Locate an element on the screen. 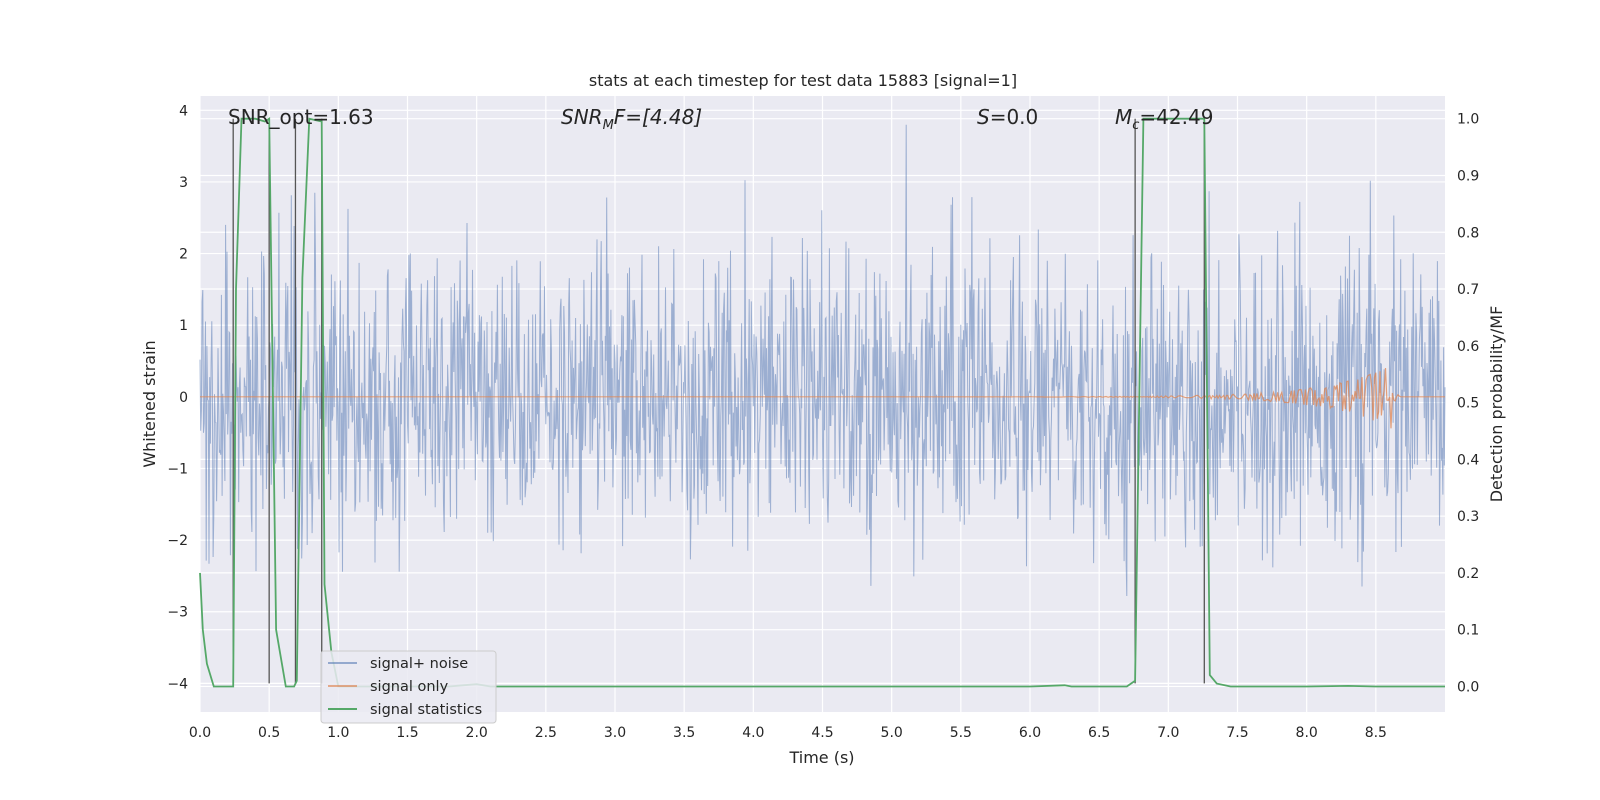  x-tick-label: 2.5 is located at coordinates (546, 733).